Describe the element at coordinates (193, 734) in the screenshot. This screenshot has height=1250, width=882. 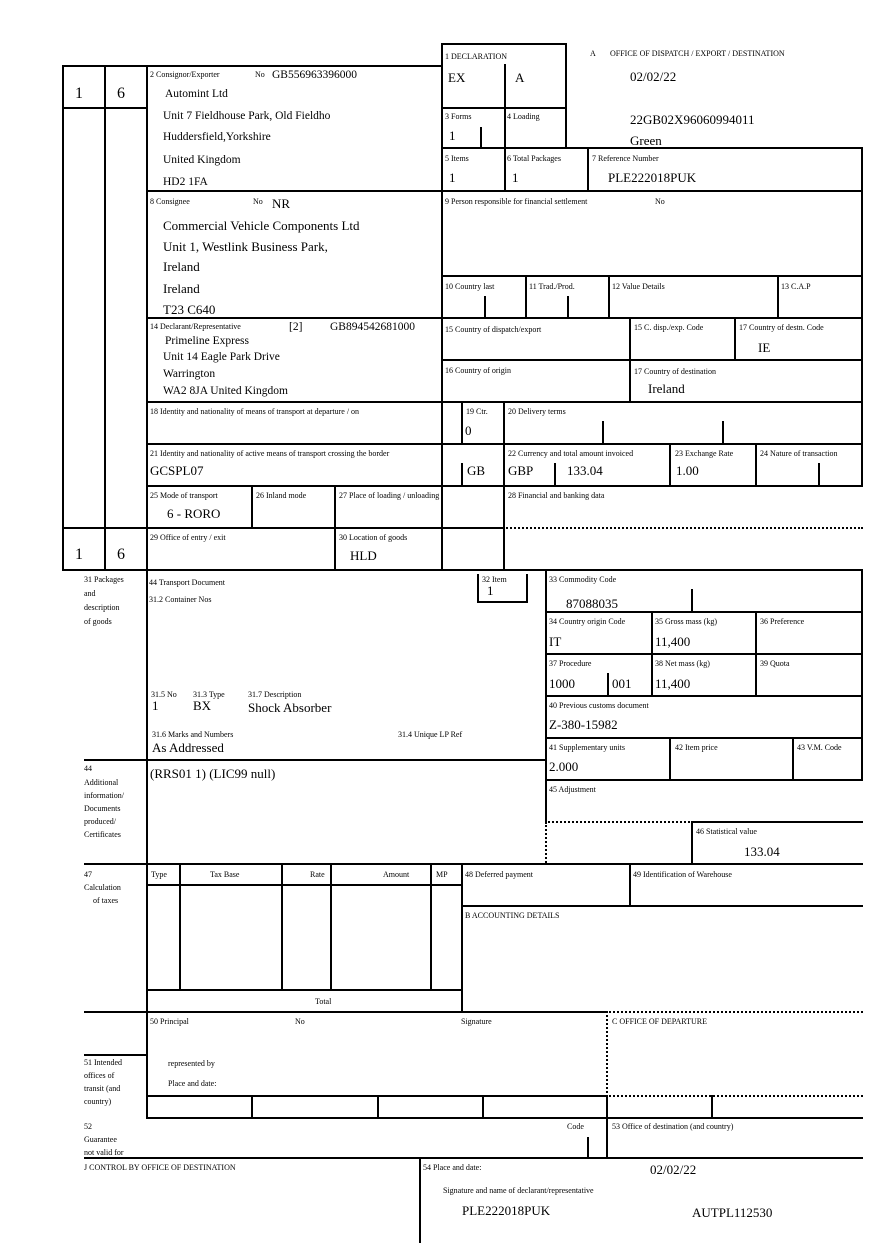
I see `marks-label: 31.6 Marks and Numbers` at that location.